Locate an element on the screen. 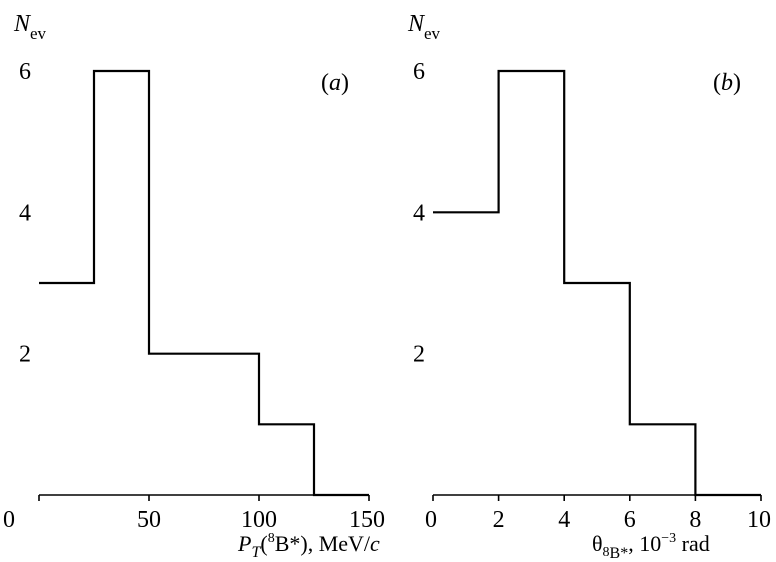  x-tick-label-b-10: 10 is located at coordinates (759, 520).